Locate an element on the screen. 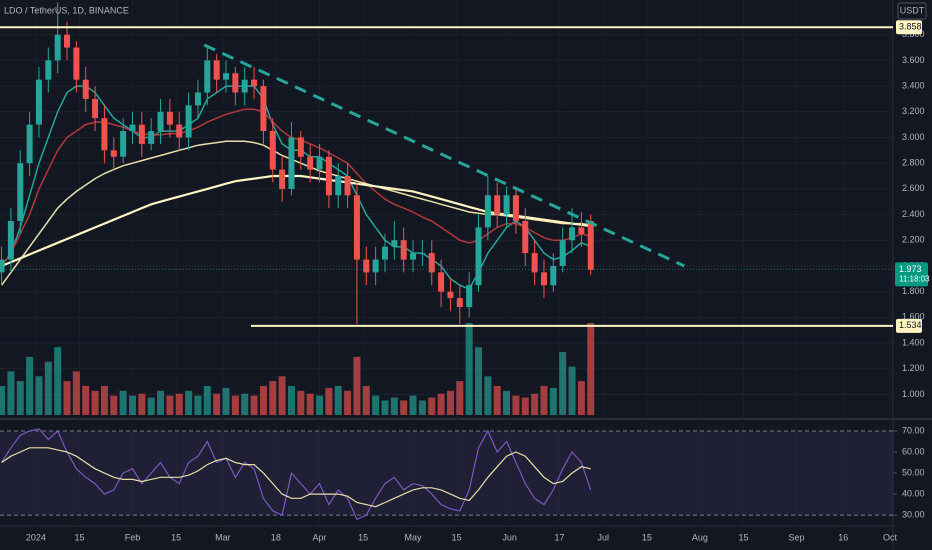 Image resolution: width=932 pixels, height=550 pixels. x-tick-label: May is located at coordinates (414, 537).